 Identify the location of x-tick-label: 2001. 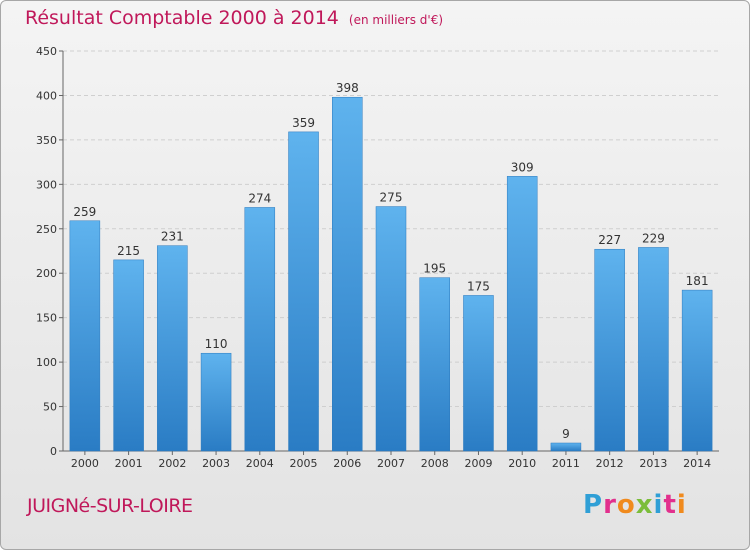
(129, 463).